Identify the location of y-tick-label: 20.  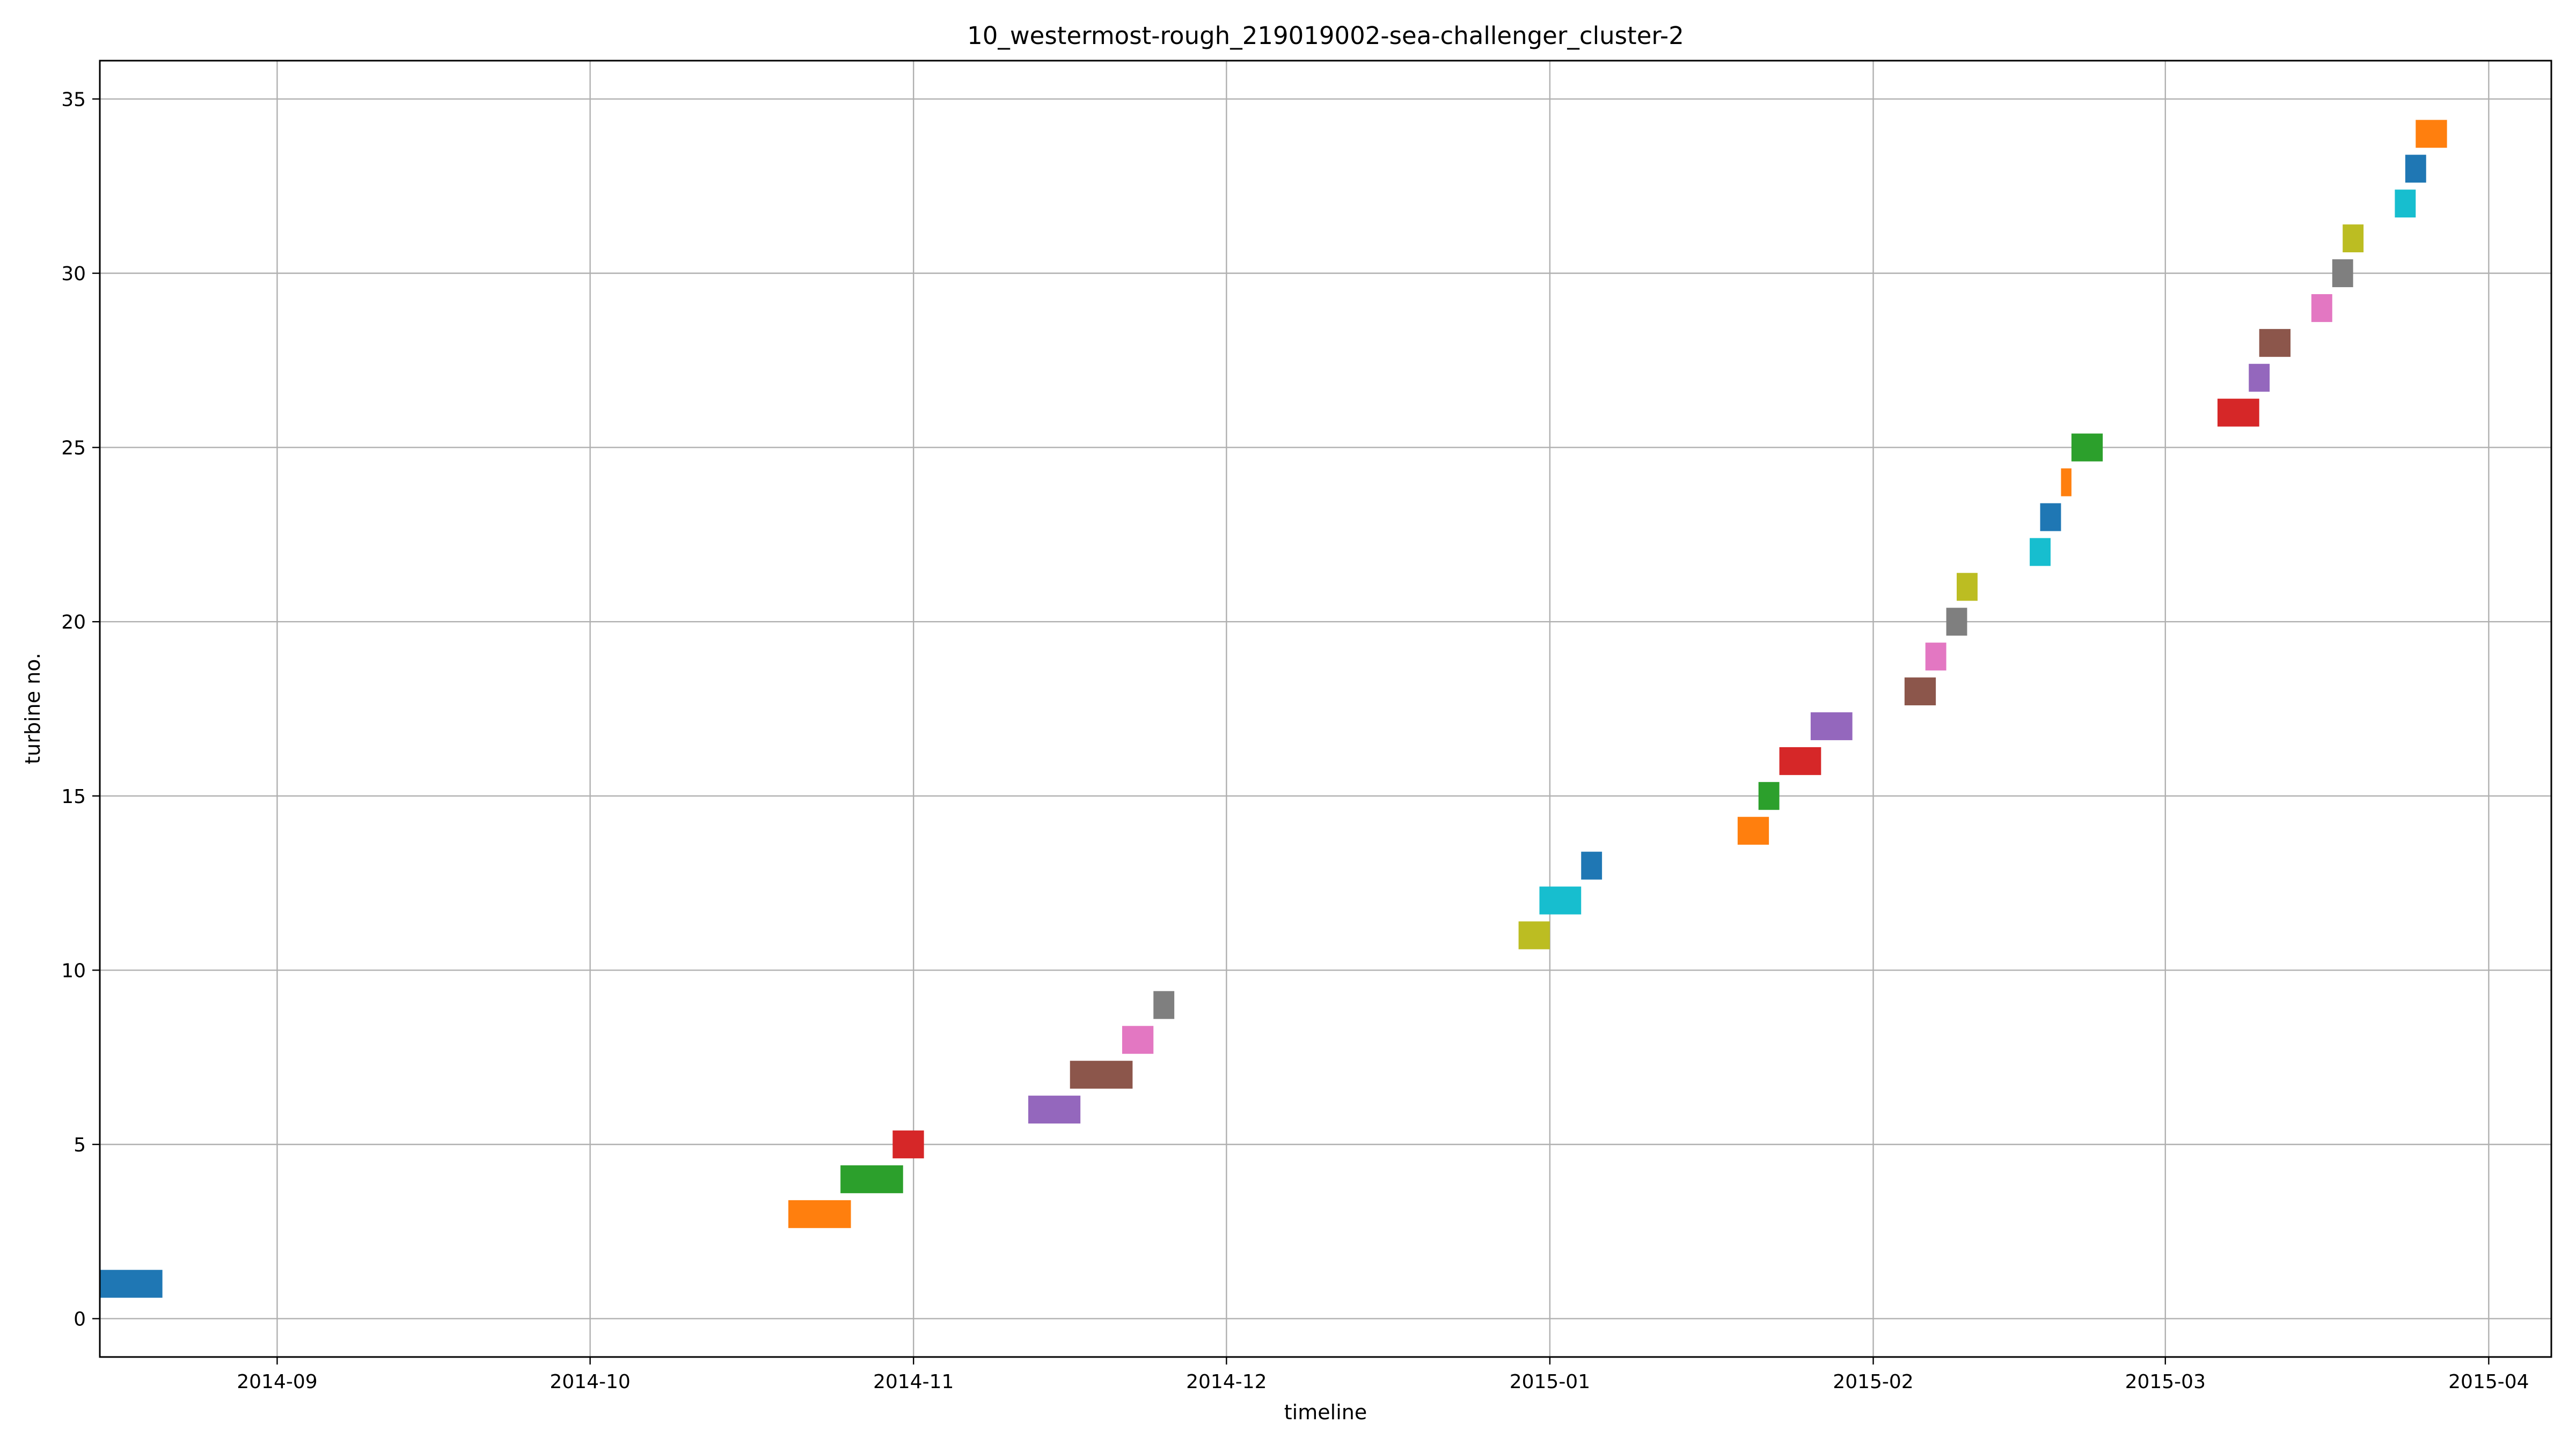
(73, 622).